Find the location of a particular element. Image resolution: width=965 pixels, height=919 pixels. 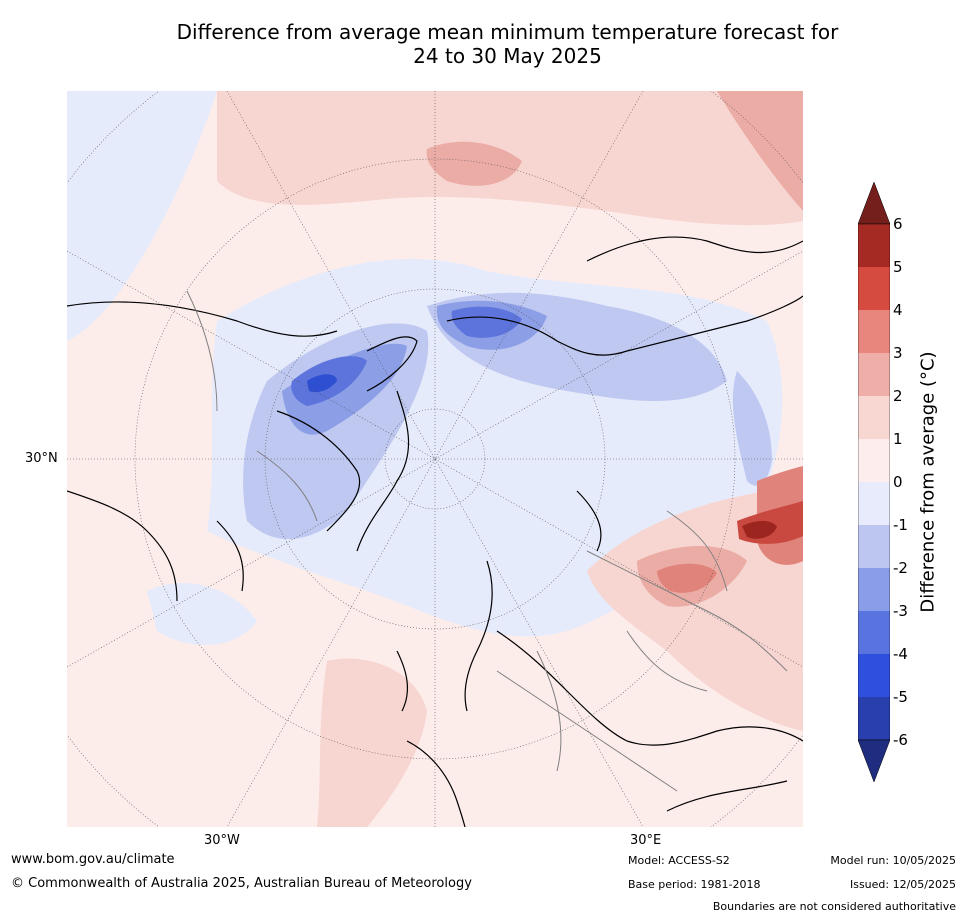

warm-anomaly-asia is located at coordinates (695, 606).